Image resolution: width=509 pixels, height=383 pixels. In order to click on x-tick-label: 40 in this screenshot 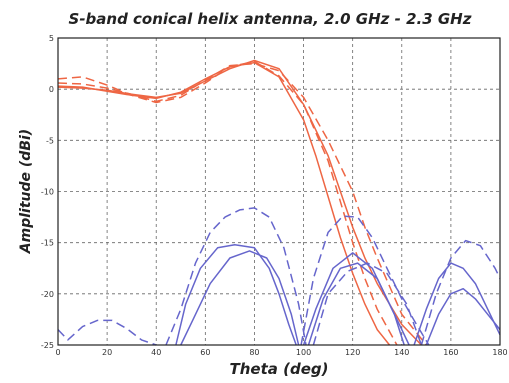, I will do `click(156, 352)`.